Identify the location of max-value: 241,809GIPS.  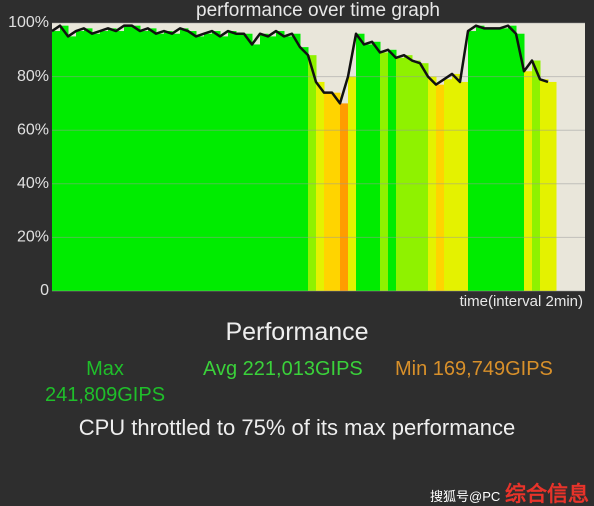
(105, 395).